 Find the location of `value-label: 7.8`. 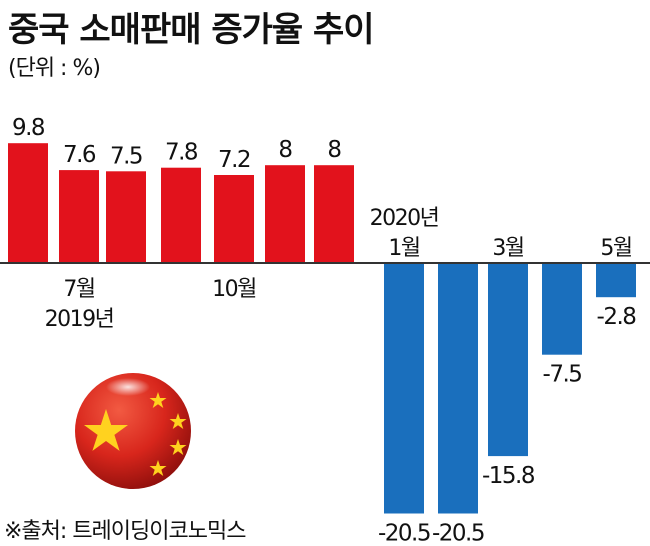

value-label: 7.8 is located at coordinates (181, 153).